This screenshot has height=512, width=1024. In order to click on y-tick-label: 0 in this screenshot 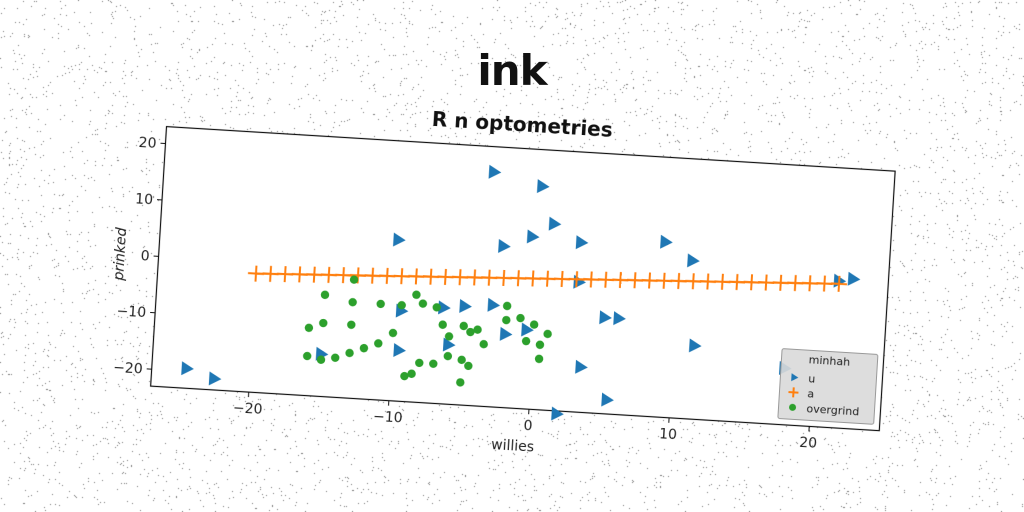, I will do `click(145, 256)`.